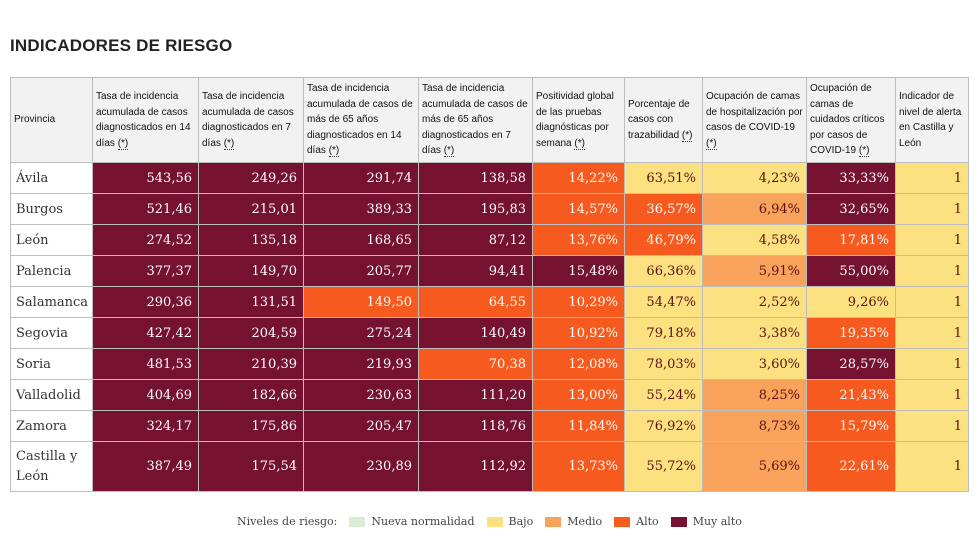  Describe the element at coordinates (251, 426) in the screenshot. I see `value-cell: 175,86` at that location.